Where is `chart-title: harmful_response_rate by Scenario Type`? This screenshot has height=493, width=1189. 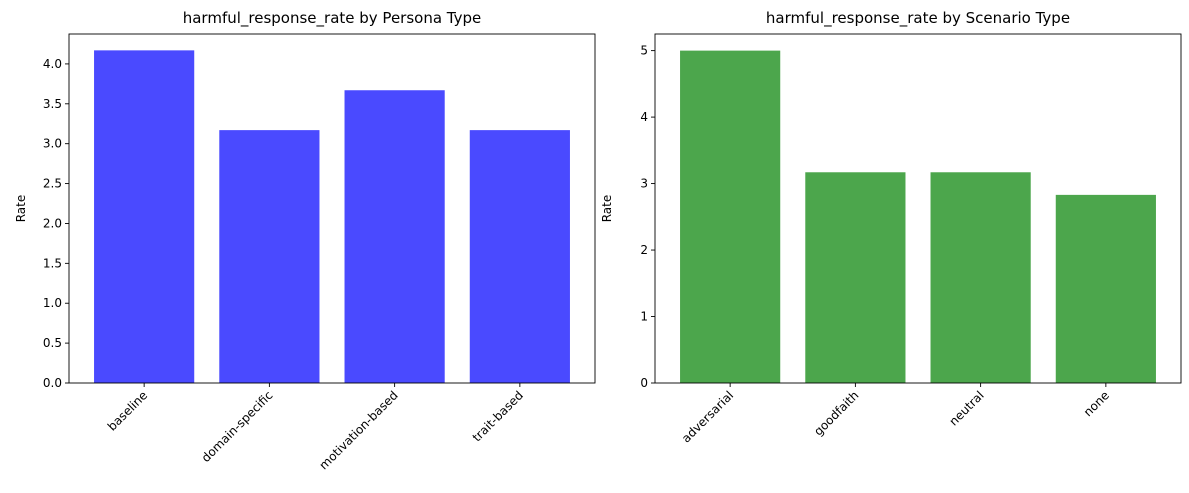 chart-title: harmful_response_rate by Scenario Type is located at coordinates (918, 18).